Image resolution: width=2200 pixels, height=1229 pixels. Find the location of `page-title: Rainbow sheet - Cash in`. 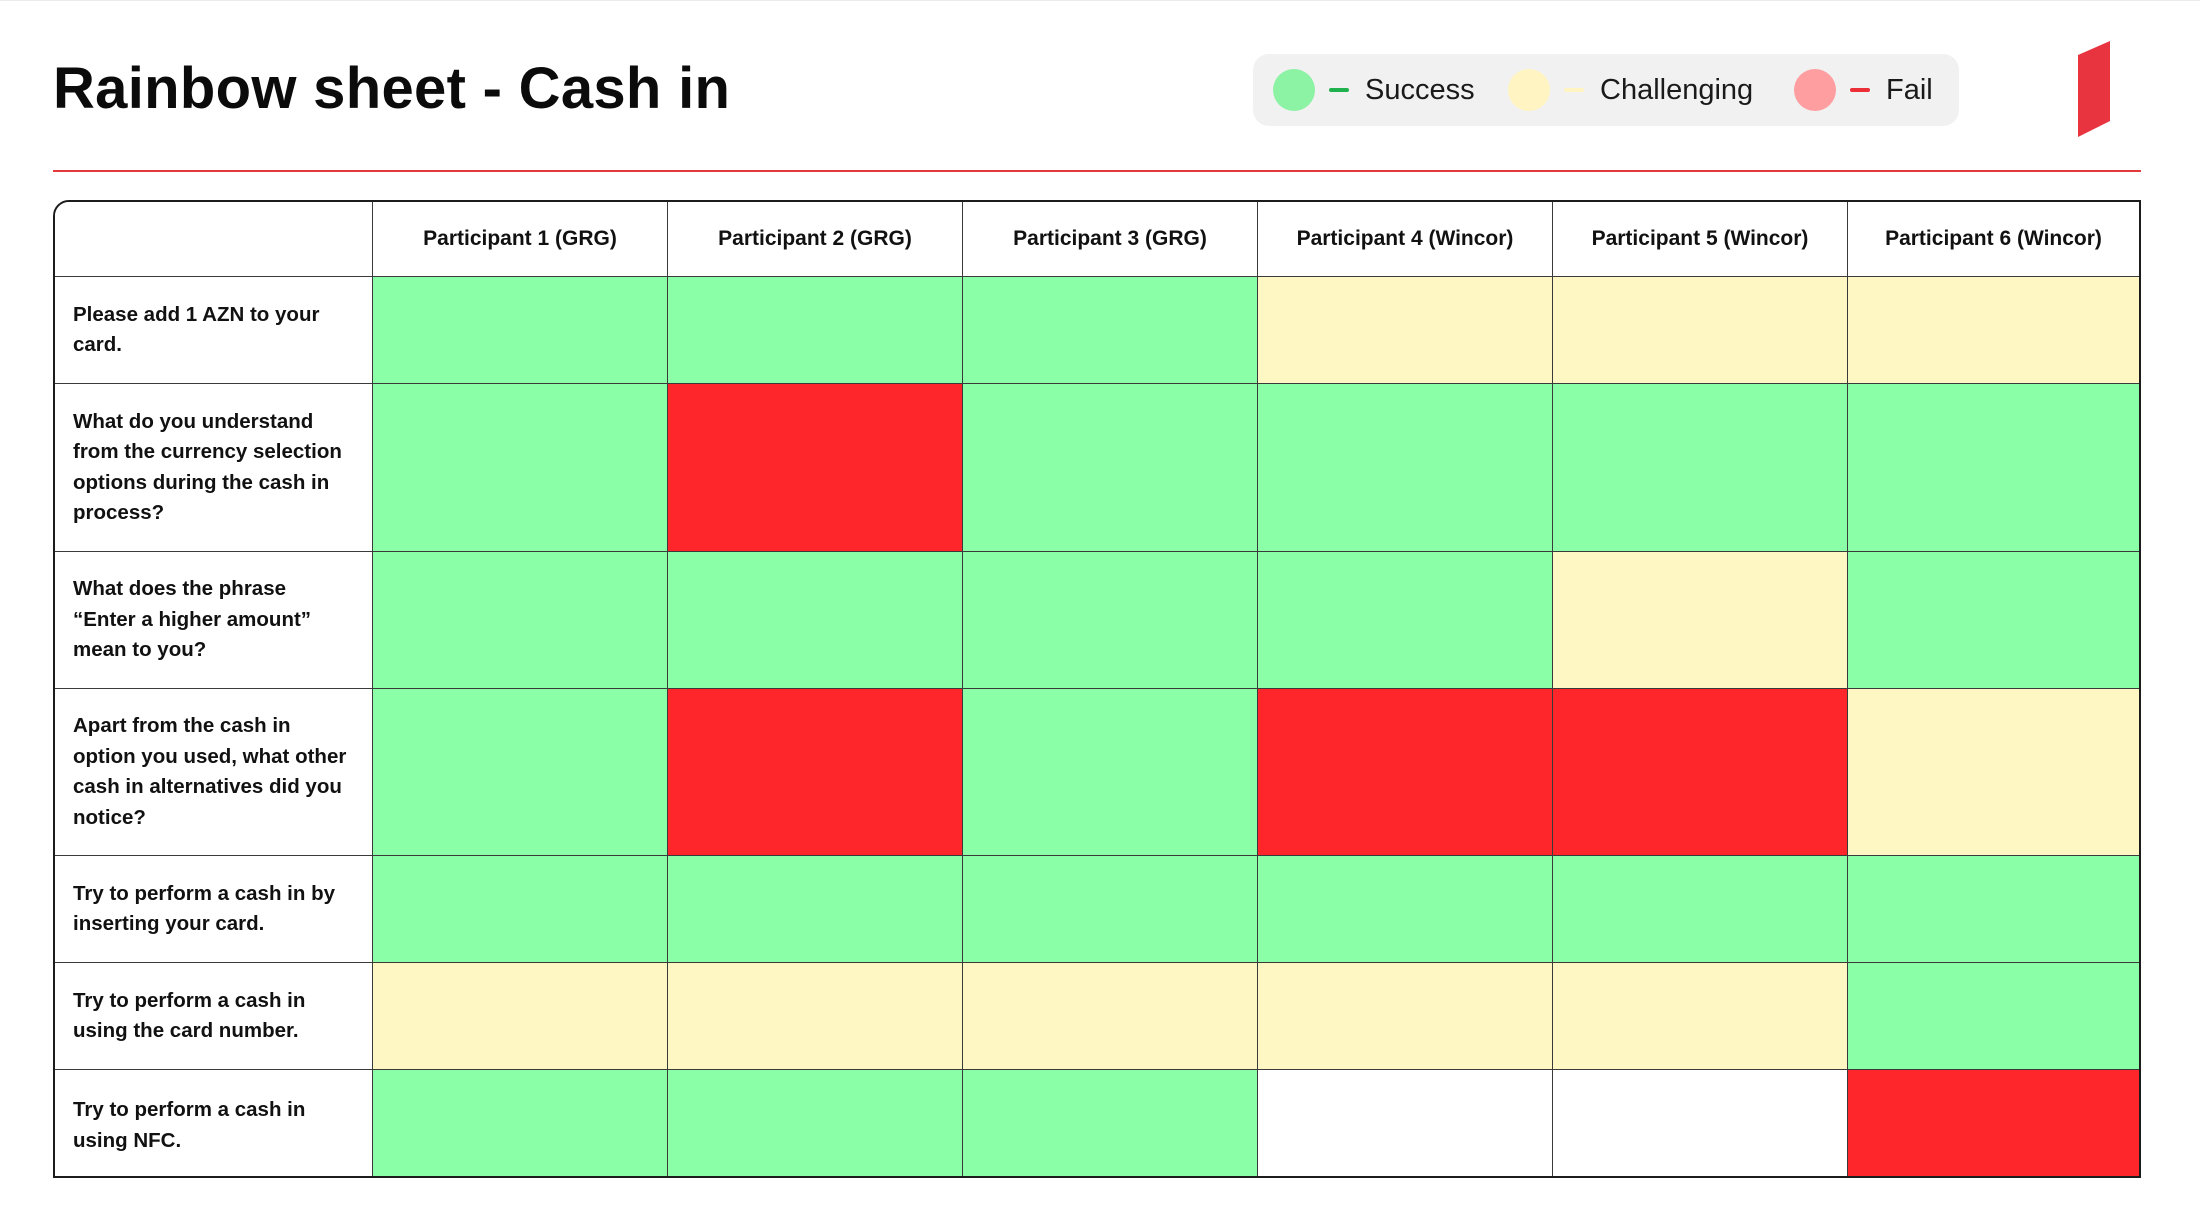

page-title: Rainbow sheet - Cash in is located at coordinates (392, 88).